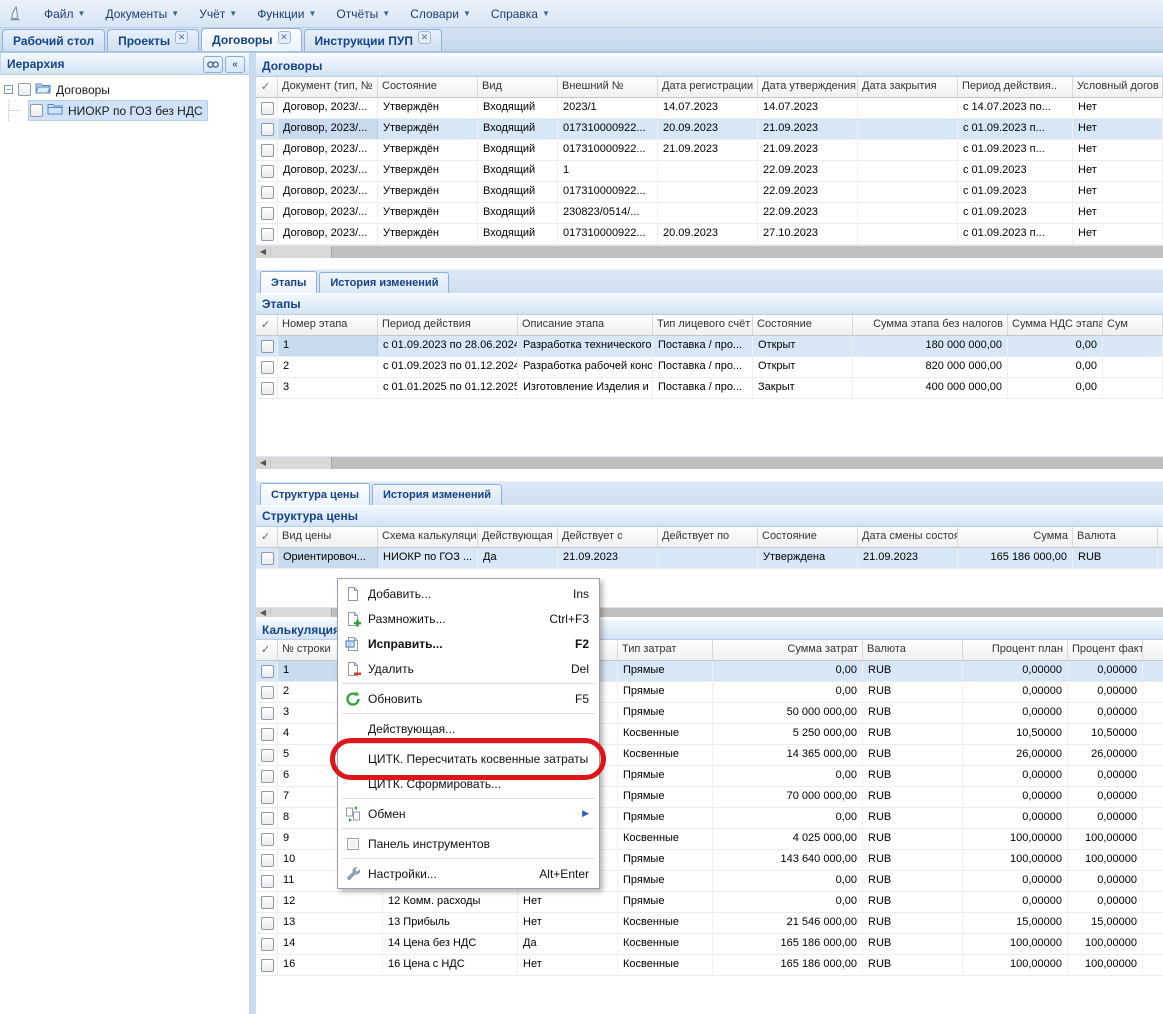  I want to click on context-menu-item-4: Удалить Del, so click(468, 668).